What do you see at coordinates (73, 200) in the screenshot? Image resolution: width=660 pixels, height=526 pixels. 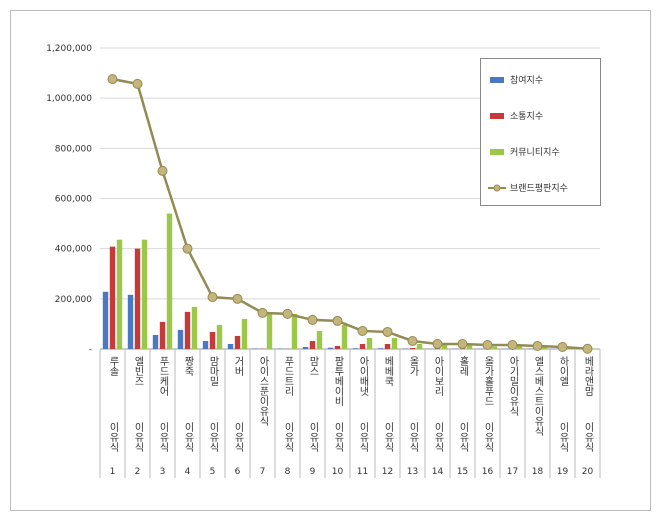 I see `y-tick-label: 600,000` at bounding box center [73, 200].